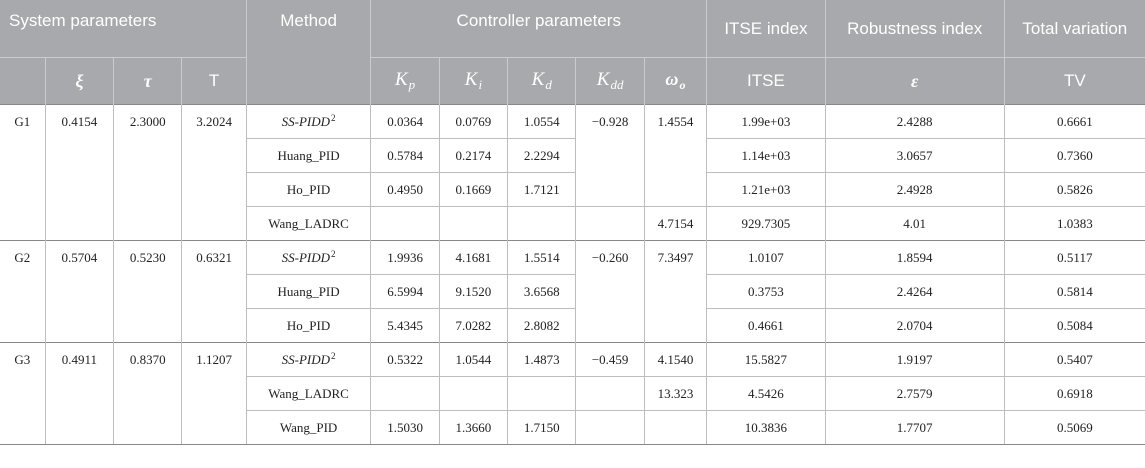 The height and width of the screenshot is (468, 1145). What do you see at coordinates (405, 81) in the screenshot?
I see `header-kp: Kp` at bounding box center [405, 81].